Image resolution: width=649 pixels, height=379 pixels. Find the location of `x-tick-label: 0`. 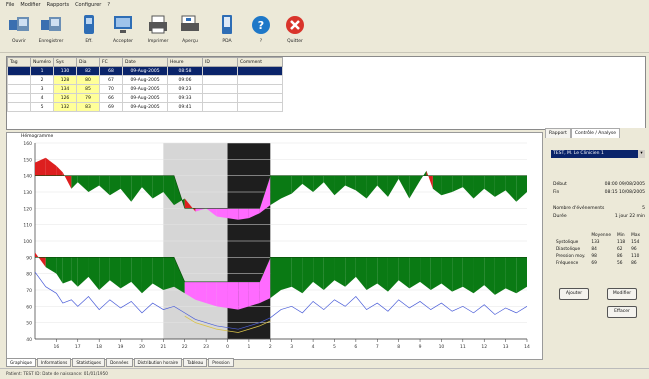

x-tick-label: 0 is located at coordinates (227, 347).